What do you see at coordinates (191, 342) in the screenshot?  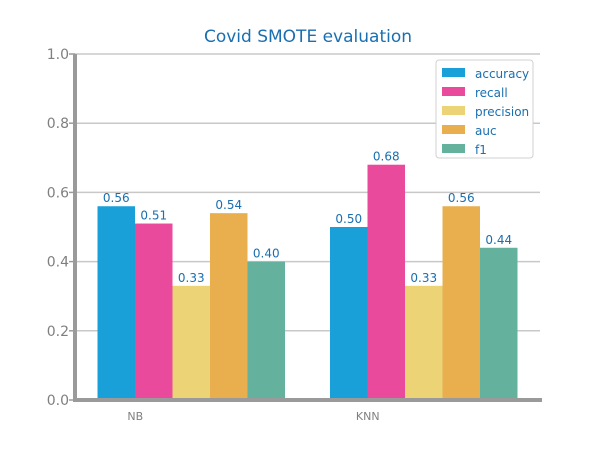 I see `bar-precision-nb` at bounding box center [191, 342].